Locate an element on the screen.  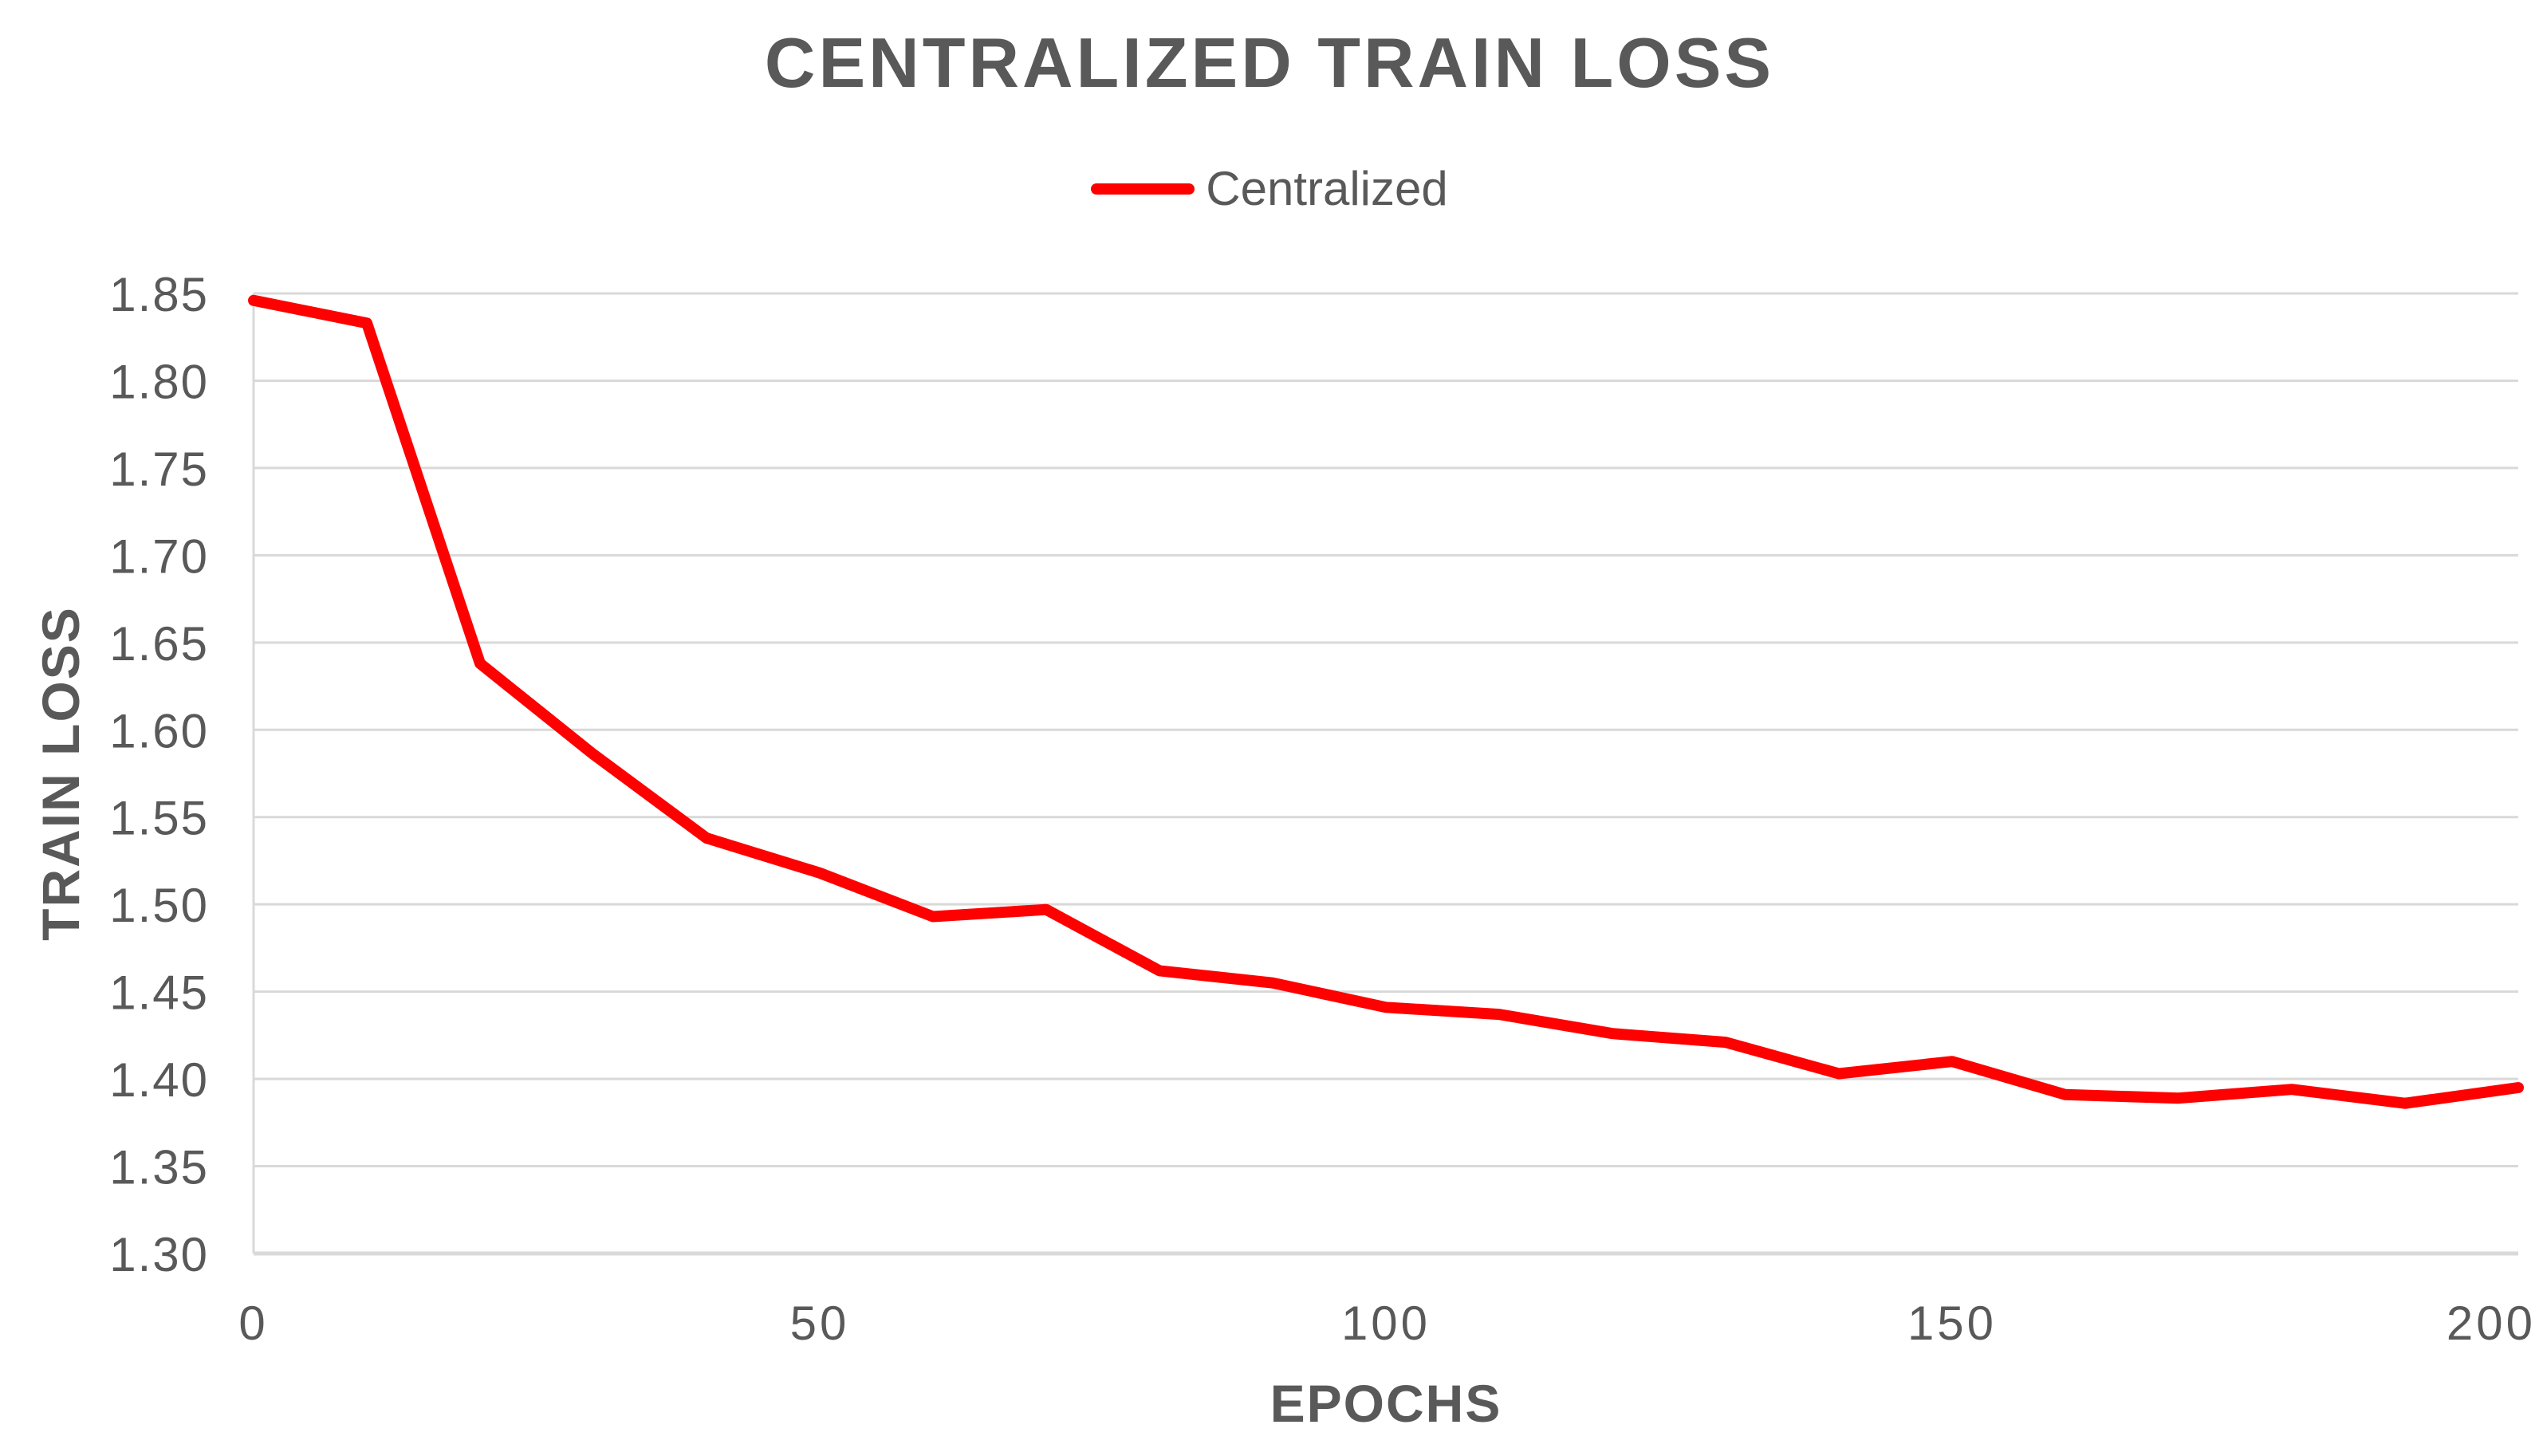
x-tick-label: 50 is located at coordinates (820, 1323).